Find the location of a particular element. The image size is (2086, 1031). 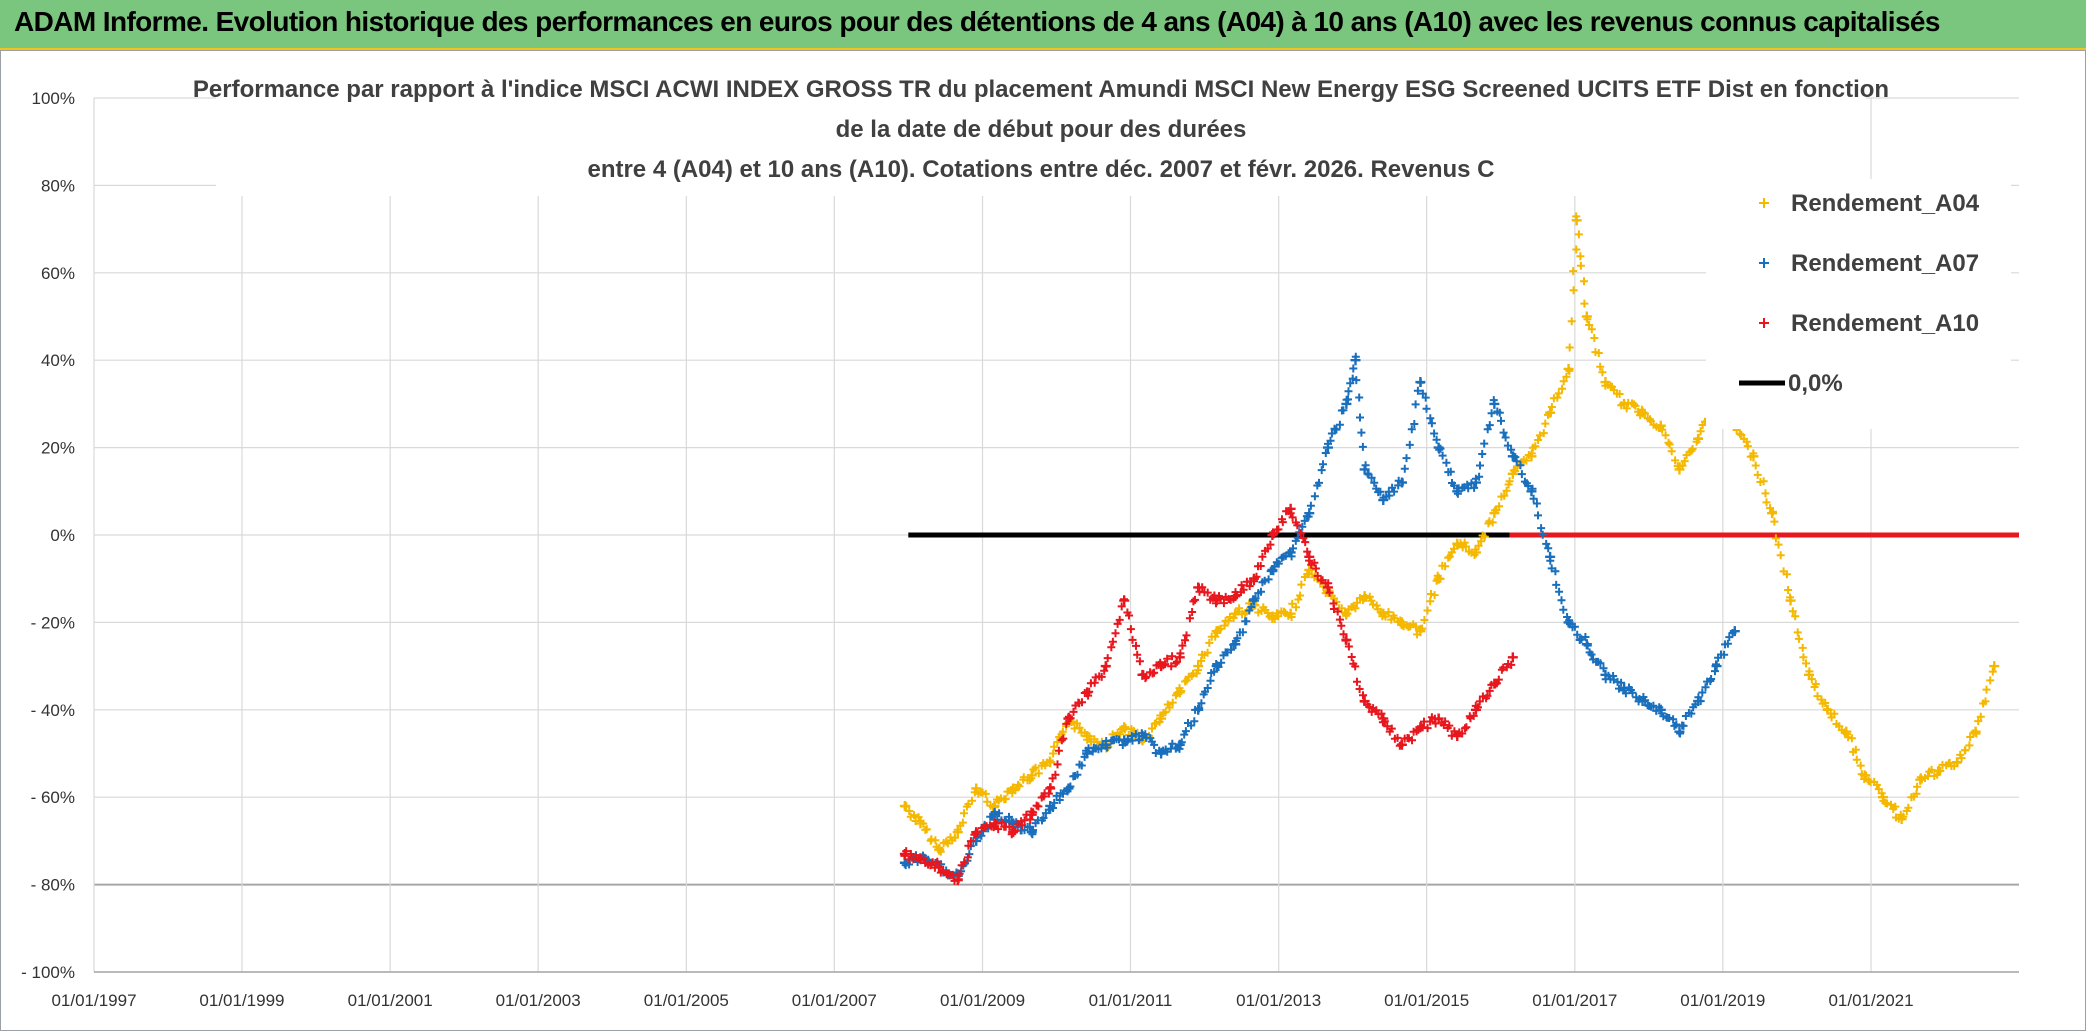

y-tick-label: 100% is located at coordinates (53, 98).